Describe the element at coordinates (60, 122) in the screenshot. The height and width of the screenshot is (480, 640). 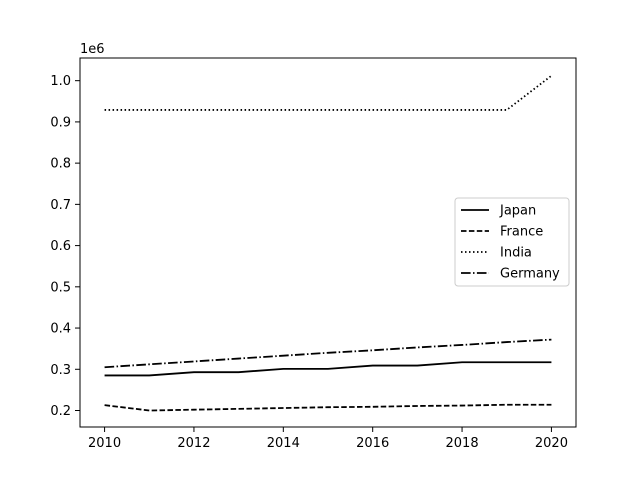
I see `y-tick-label-0.9: 0.9` at that location.